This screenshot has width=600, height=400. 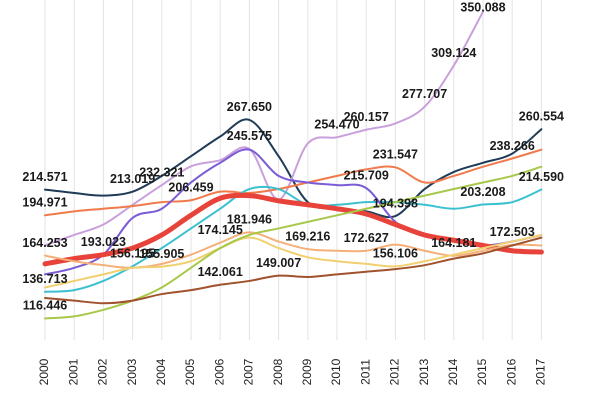 I want to click on data-label: 116.446, so click(x=45, y=306).